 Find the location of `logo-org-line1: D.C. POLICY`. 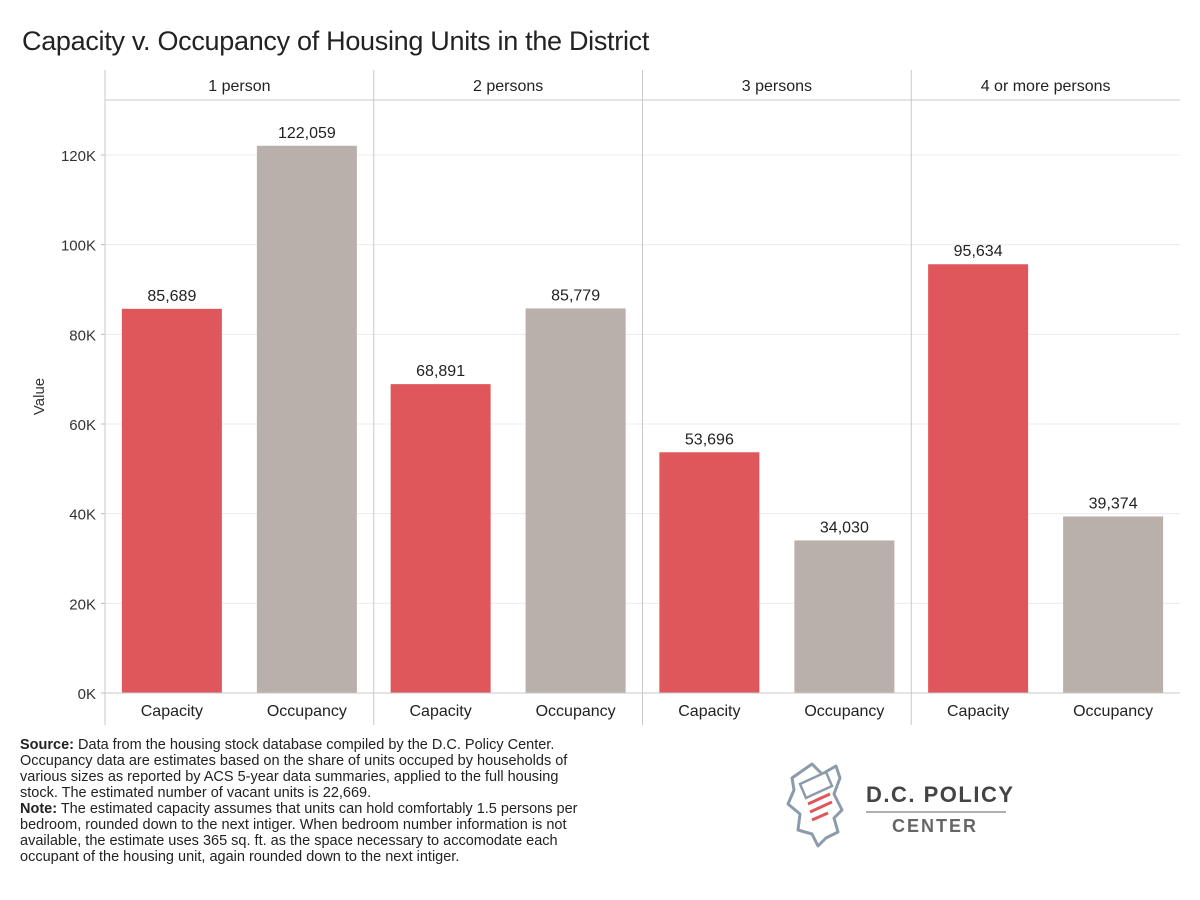

logo-org-line1: D.C. POLICY is located at coordinates (940, 794).